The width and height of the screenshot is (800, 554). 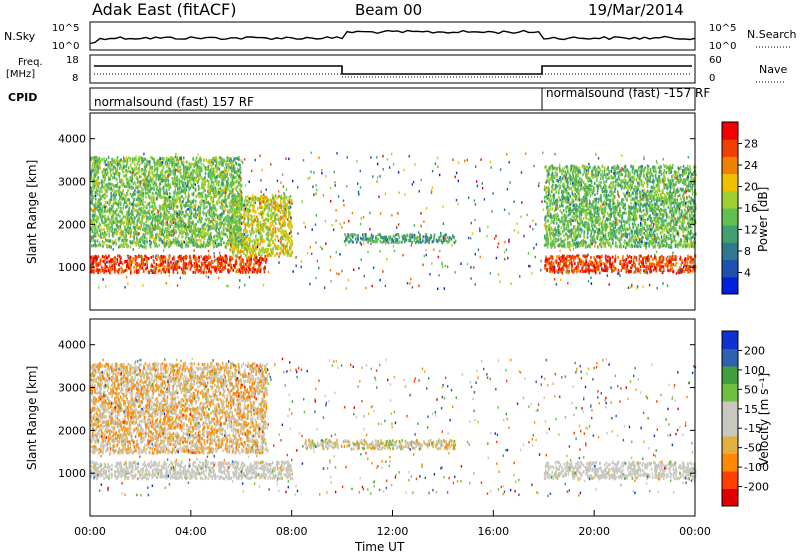 I want to click on beam-title: Beam 00, so click(x=388, y=10).